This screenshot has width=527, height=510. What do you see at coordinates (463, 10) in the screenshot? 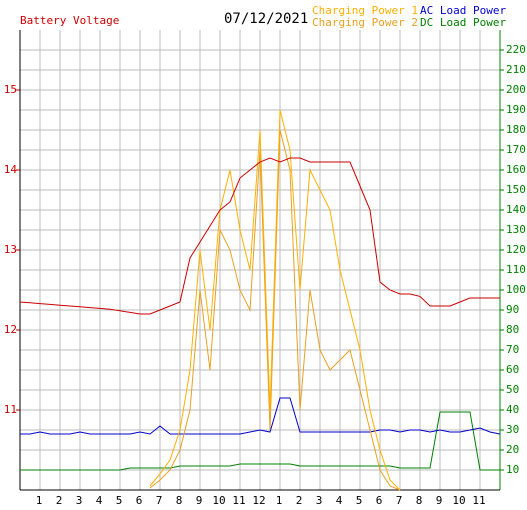
I see `legend-entry: AC Load Power` at bounding box center [463, 10].